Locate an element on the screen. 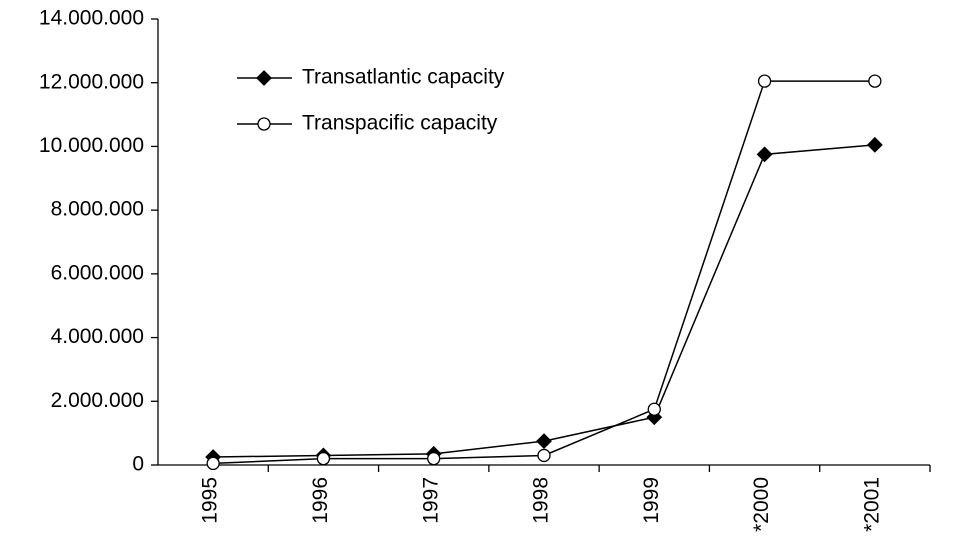  y-tick-label: 4.000.000 is located at coordinates (97, 336).